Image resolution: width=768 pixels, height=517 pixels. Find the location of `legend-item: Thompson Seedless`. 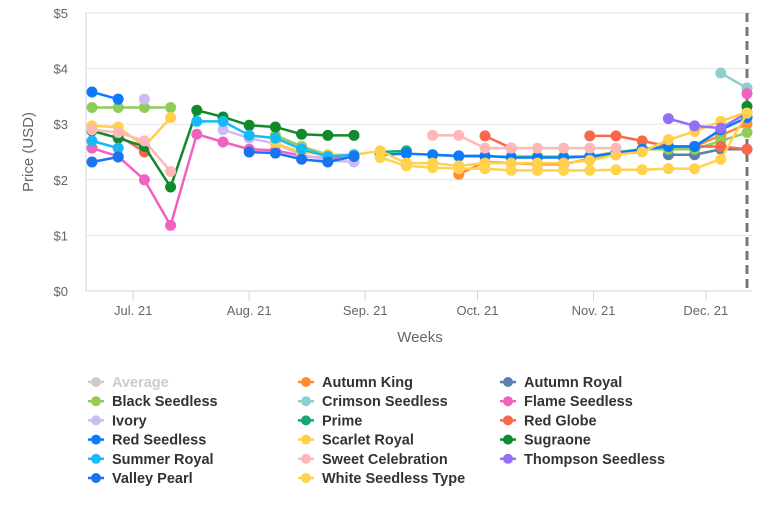

legend-item: Thompson Seedless is located at coordinates (582, 460).